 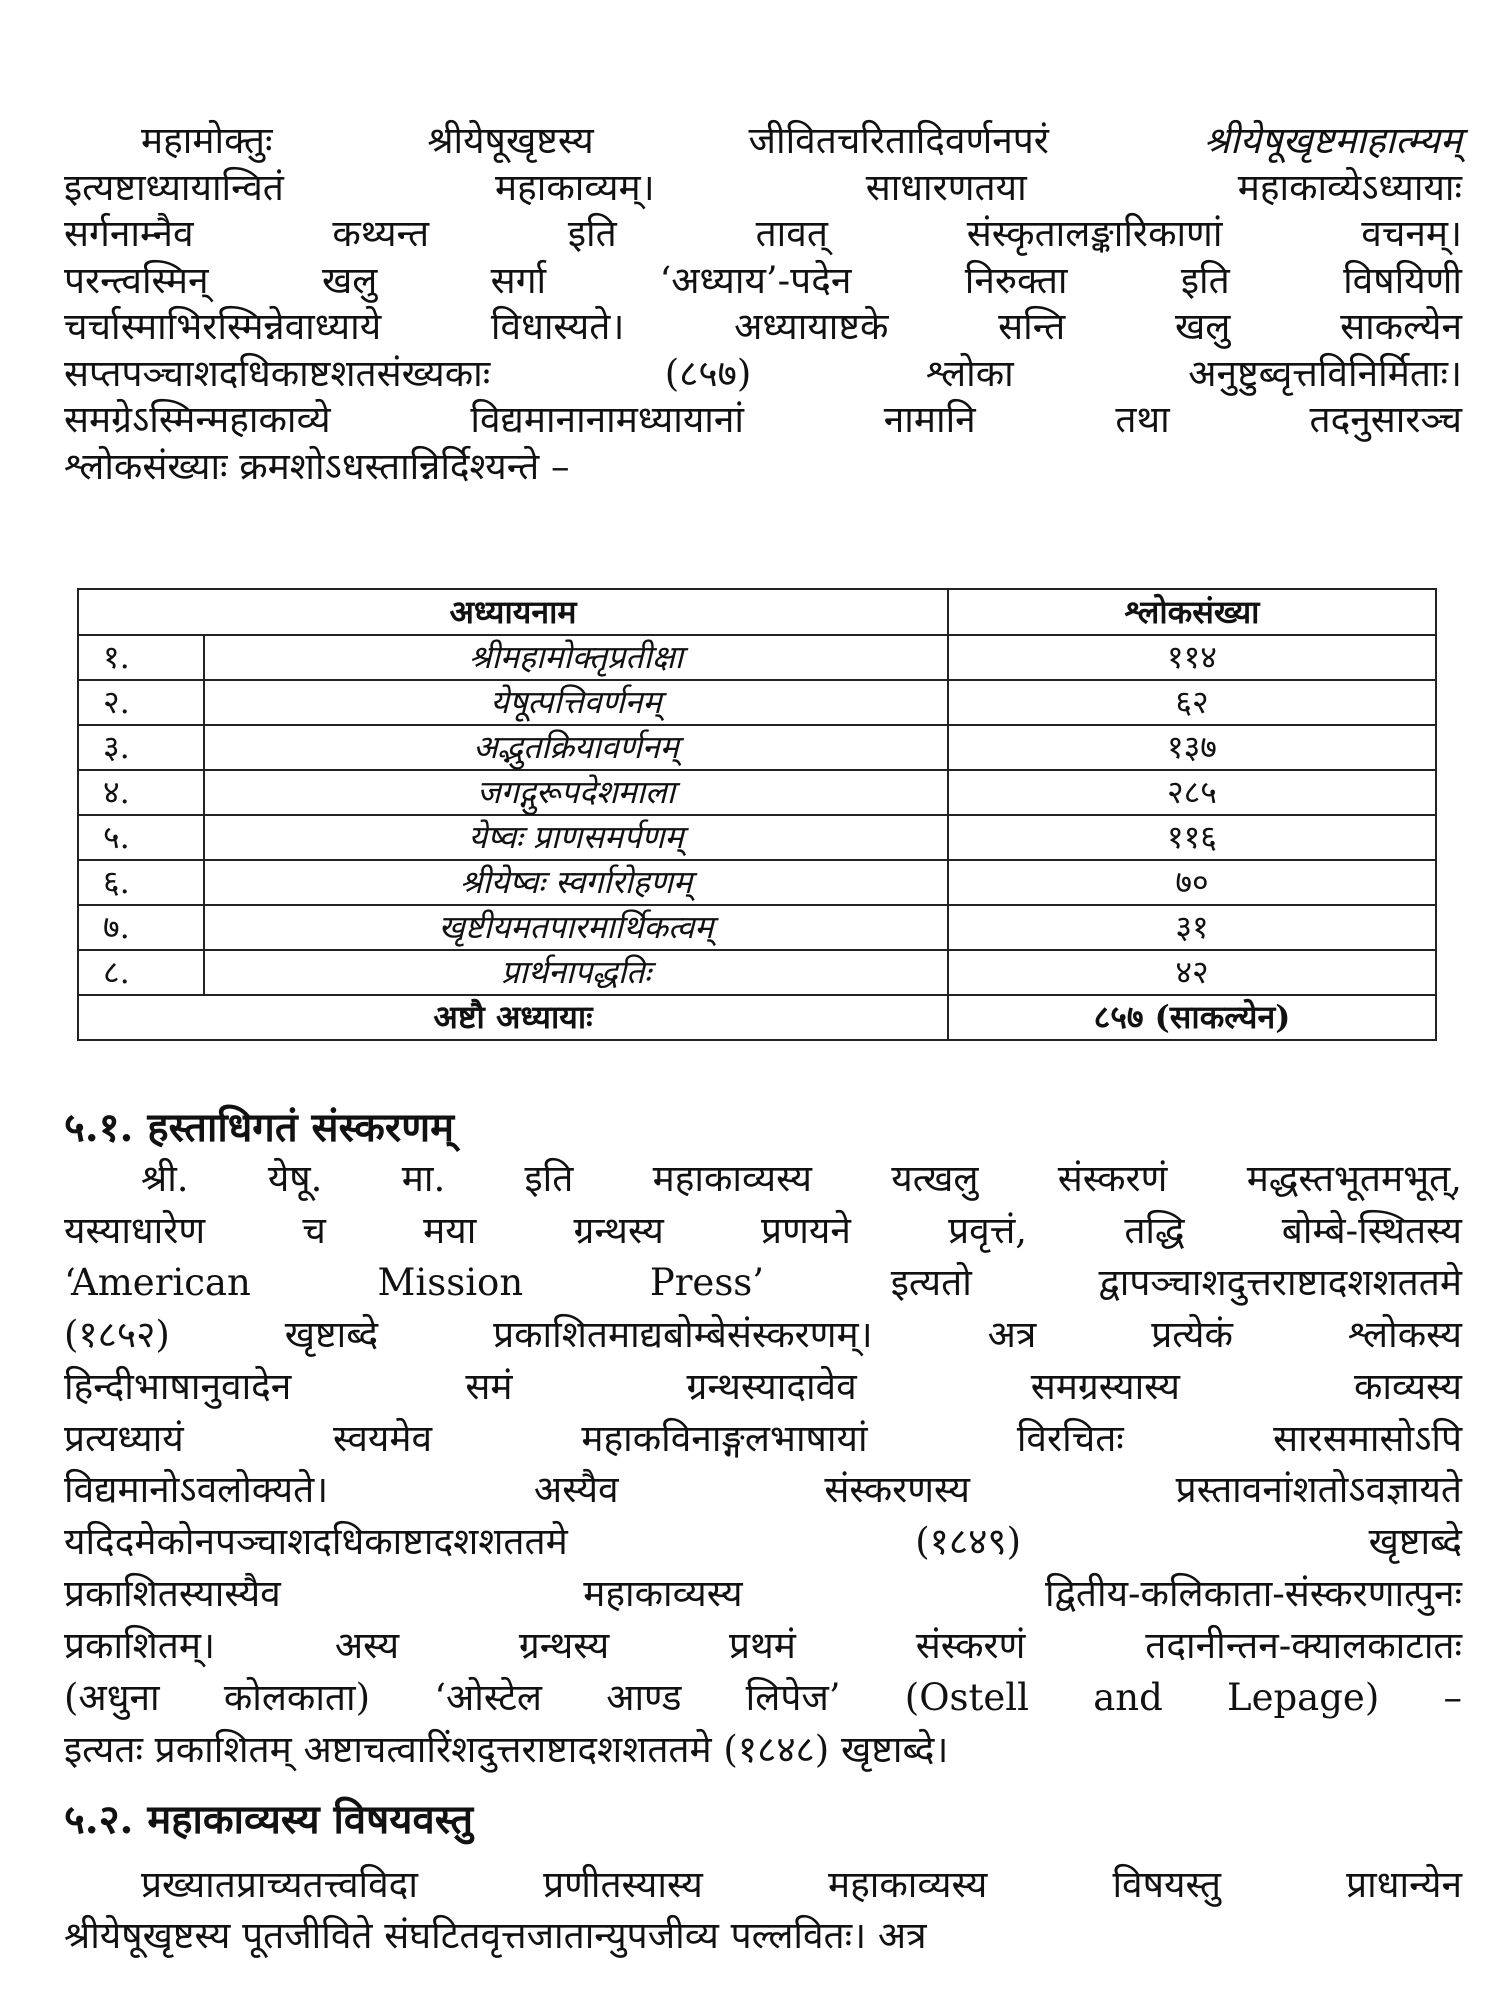 I want to click on table-row: २. येषूत्पत्तिवर्णनम् ६२, so click(x=757, y=702).